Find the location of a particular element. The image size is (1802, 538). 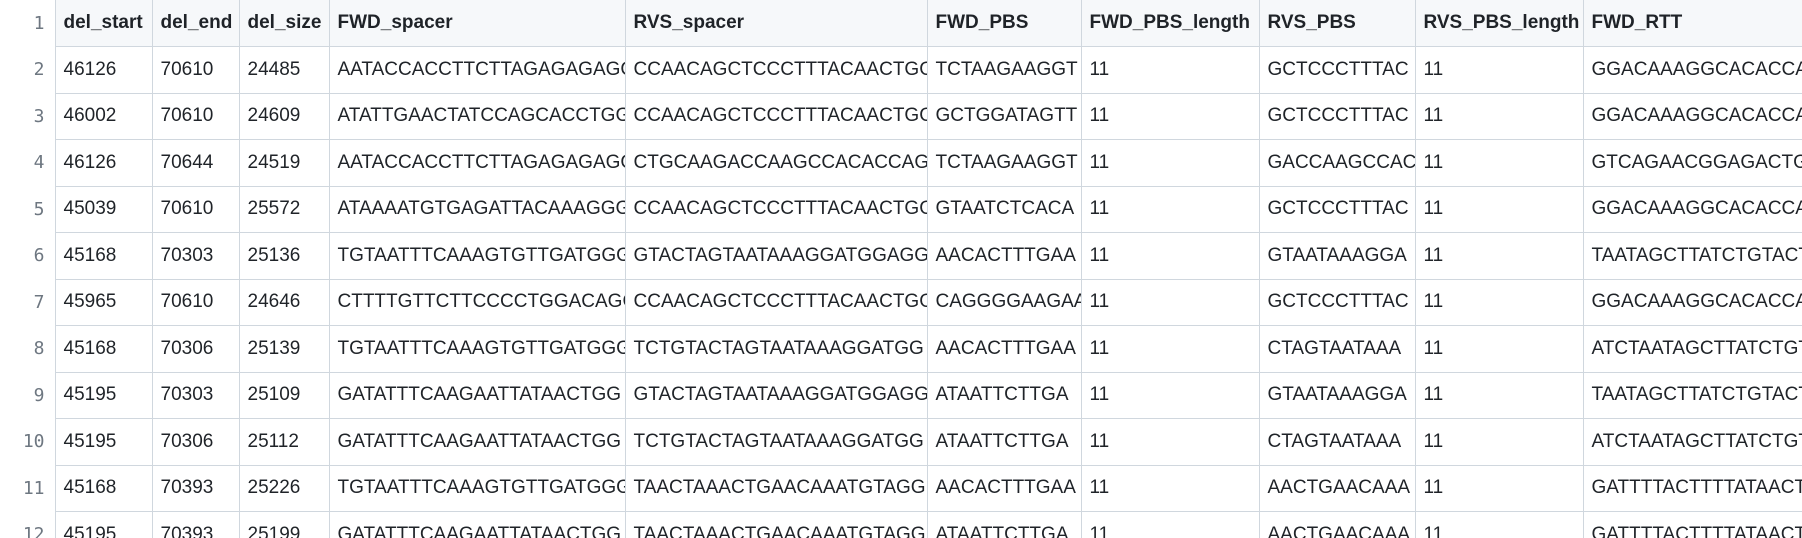

table-cell: 70303 is located at coordinates (195, 395).